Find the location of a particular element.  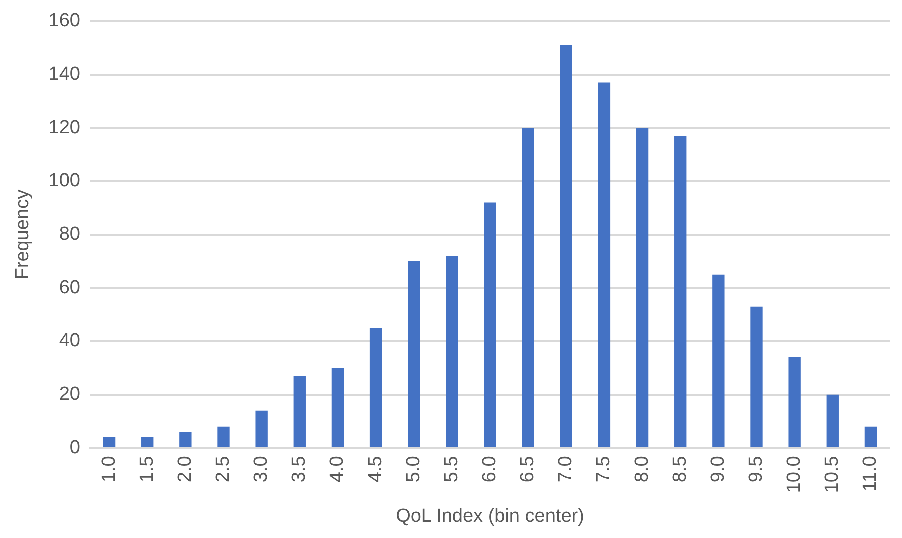

y-tick-label: 160 is located at coordinates (64, 21).